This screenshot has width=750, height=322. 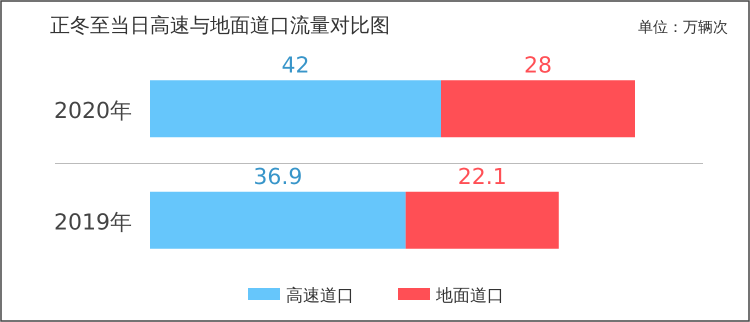 What do you see at coordinates (469, 296) in the screenshot?
I see `legend-label: 地面道口` at bounding box center [469, 296].